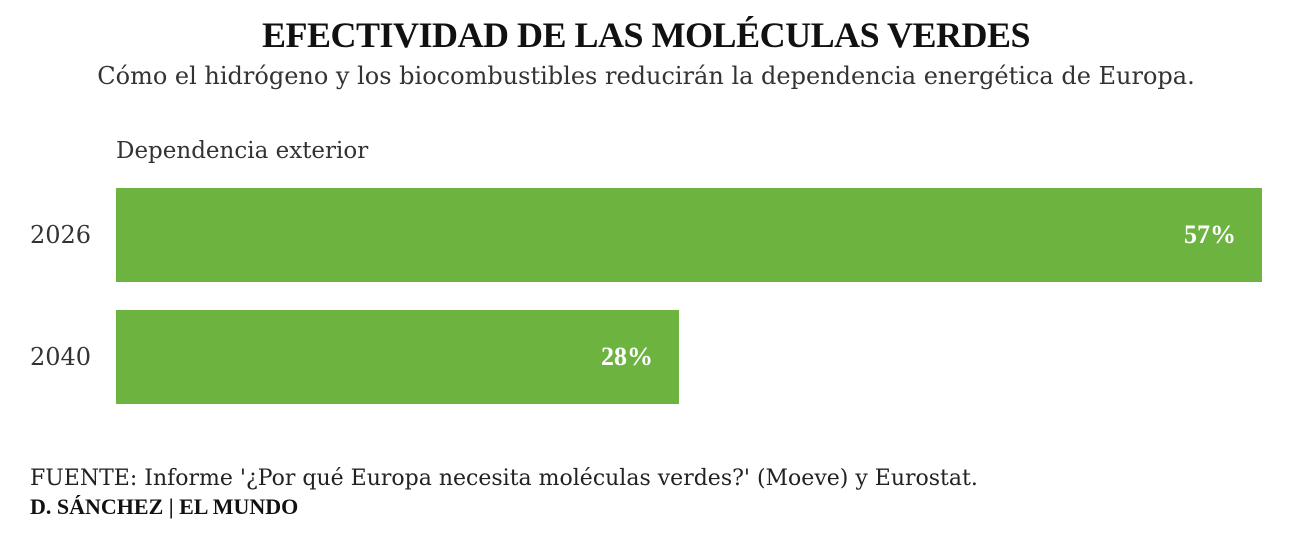 Image resolution: width=1292 pixels, height=540 pixels. I want to click on series-label: Dependencia exterior, so click(242, 151).